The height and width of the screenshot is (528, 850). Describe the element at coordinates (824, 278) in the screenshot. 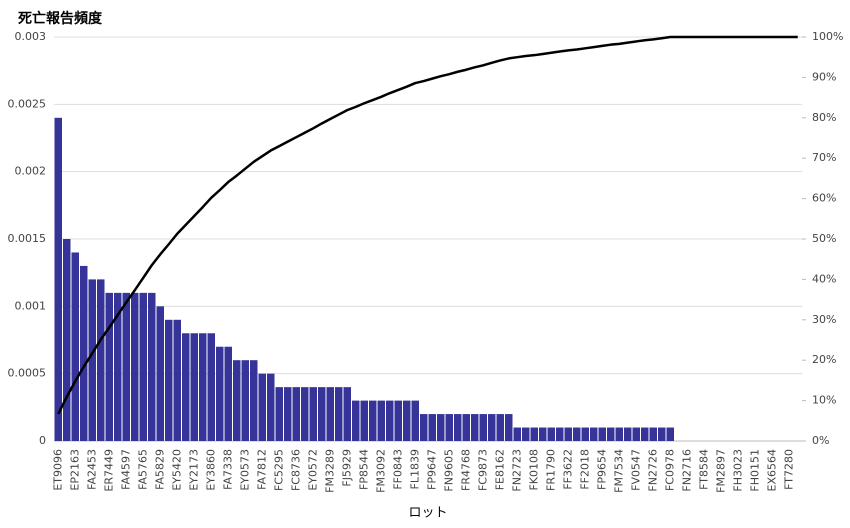

I see `y2-tick-label: 40%` at that location.